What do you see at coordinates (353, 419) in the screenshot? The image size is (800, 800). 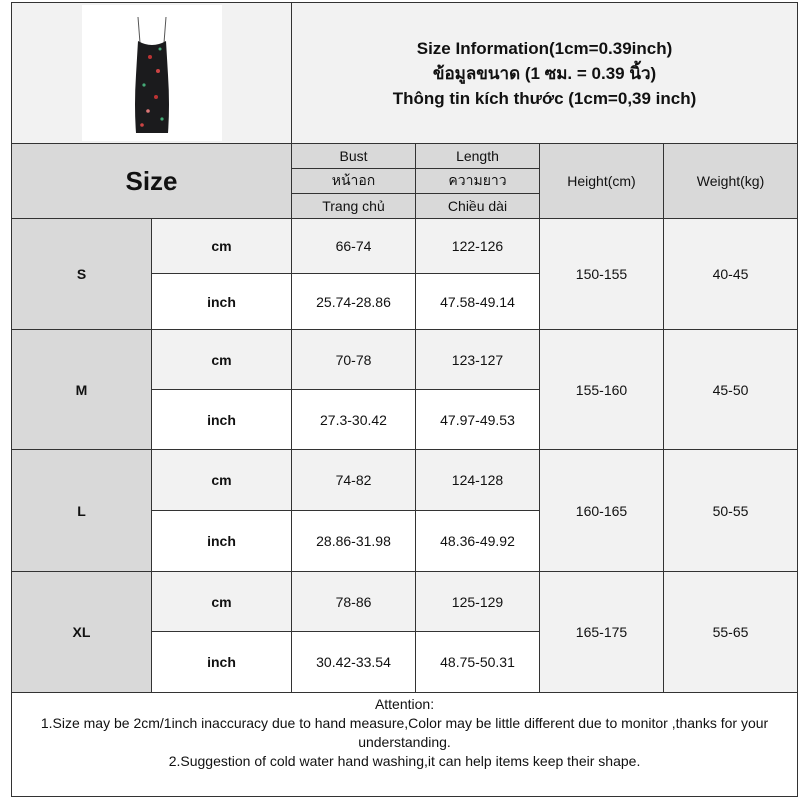 I see `bust-inch: 27.3-30.42` at bounding box center [353, 419].